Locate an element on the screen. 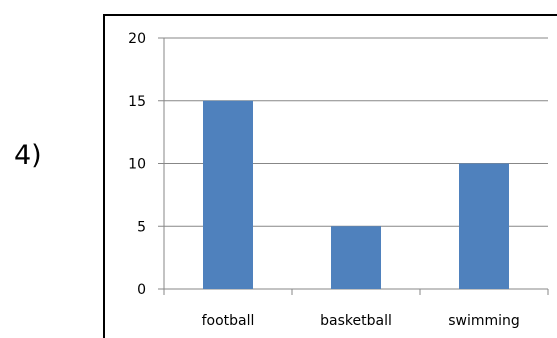 The width and height of the screenshot is (557, 338). y-tick-label: 0 is located at coordinates (141, 290).